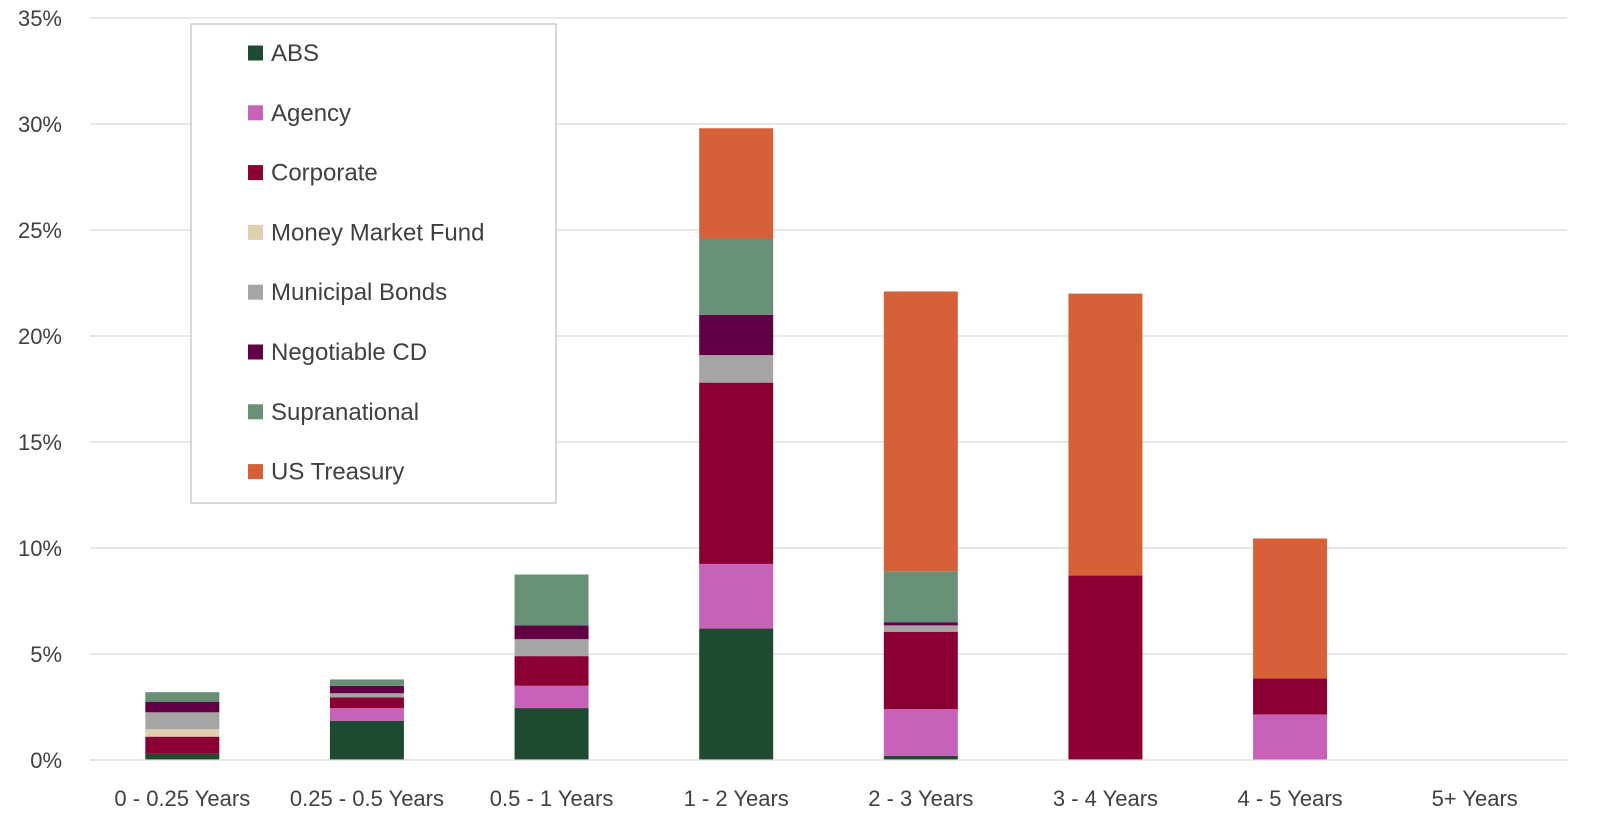 This screenshot has width=1604, height=832. What do you see at coordinates (1105, 798) in the screenshot?
I see `x-tick-label: 3 - 4 Years` at bounding box center [1105, 798].